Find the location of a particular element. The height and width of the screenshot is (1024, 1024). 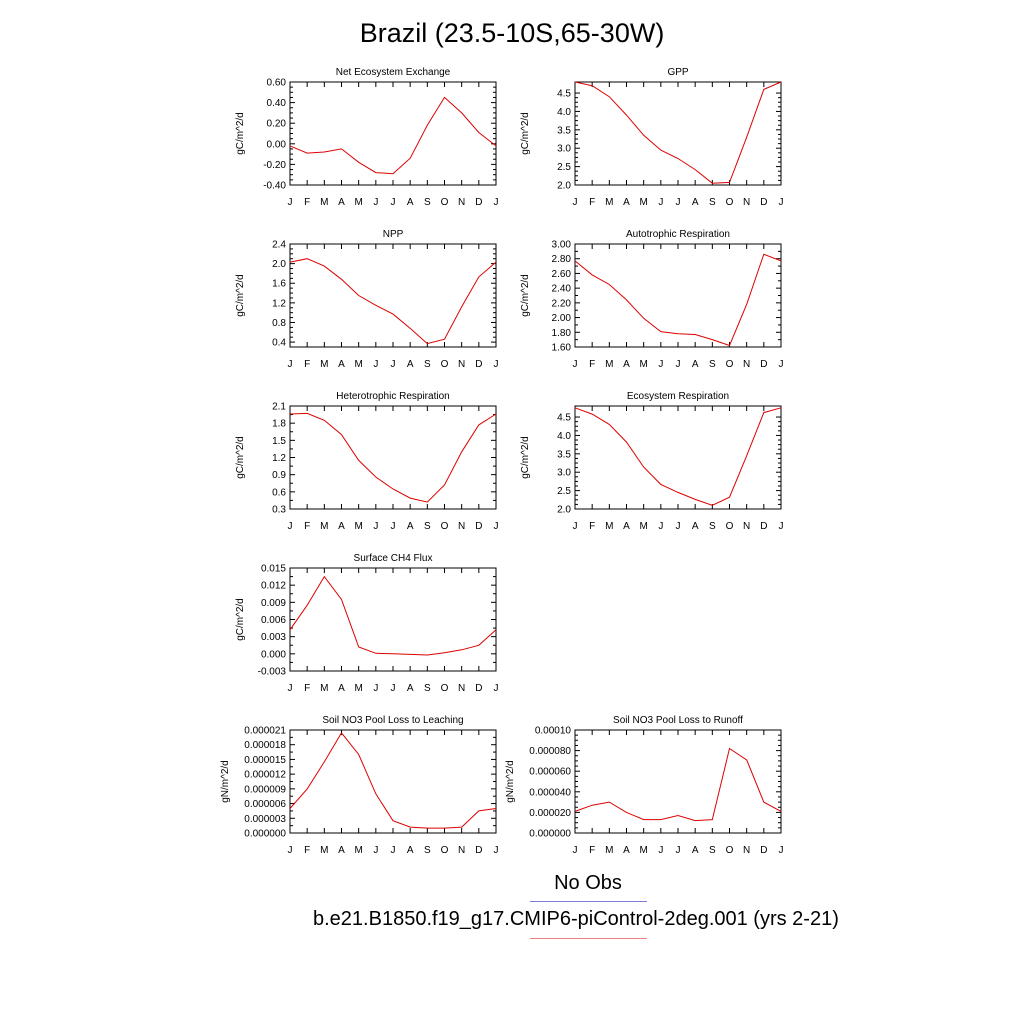

chart-title: NPP is located at coordinates (393, 234).